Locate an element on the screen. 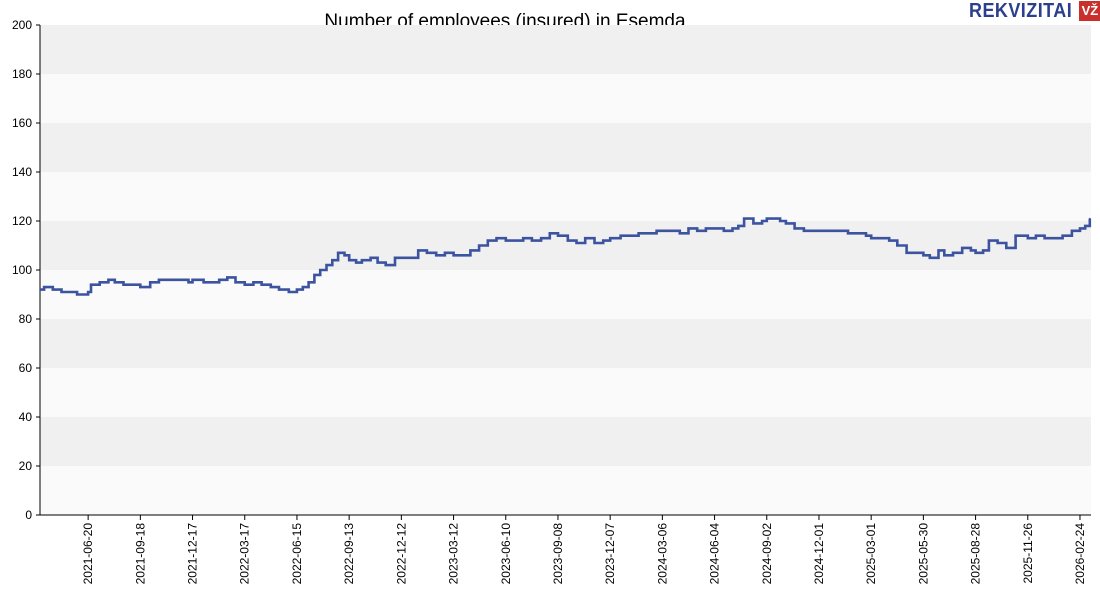  rekvizitai-logo: REKVIZITAI VŽ is located at coordinates (1034, 11).